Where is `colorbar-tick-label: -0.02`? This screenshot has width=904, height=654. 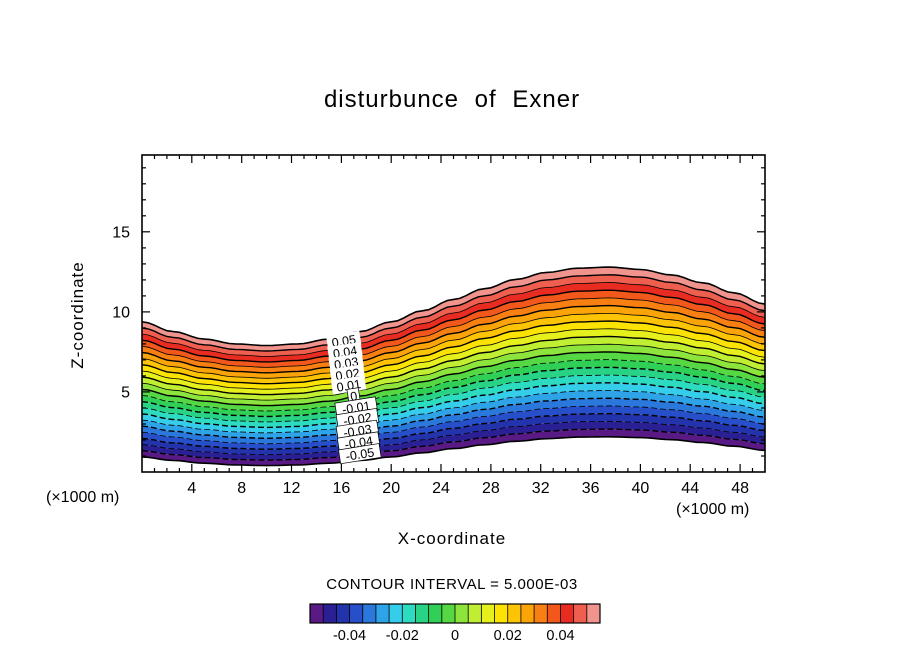
colorbar-tick-label: -0.02 is located at coordinates (402, 636).